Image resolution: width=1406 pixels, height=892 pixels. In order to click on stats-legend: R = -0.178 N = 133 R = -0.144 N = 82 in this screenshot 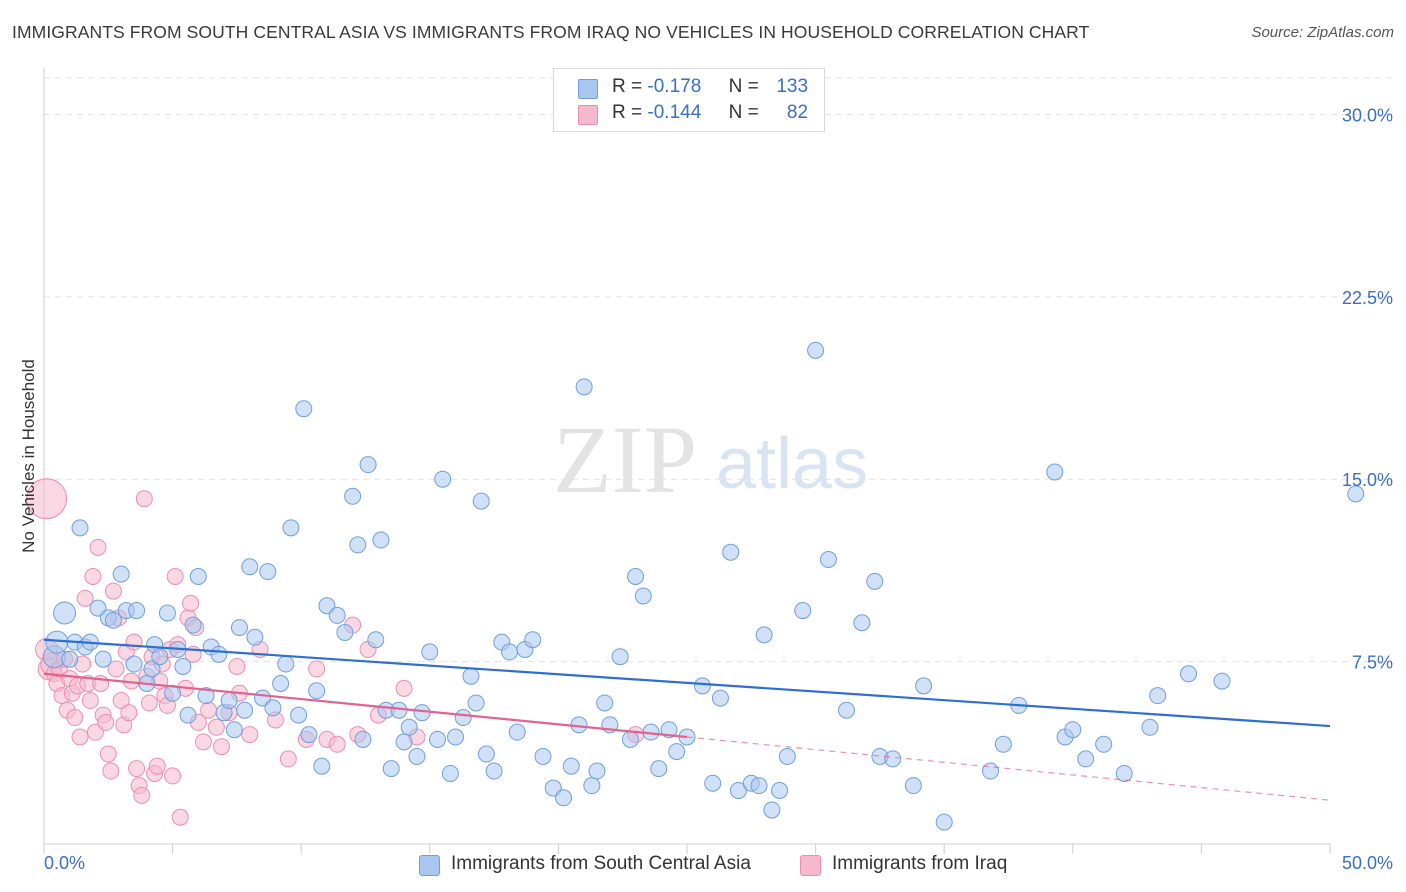, I will do `click(689, 100)`.